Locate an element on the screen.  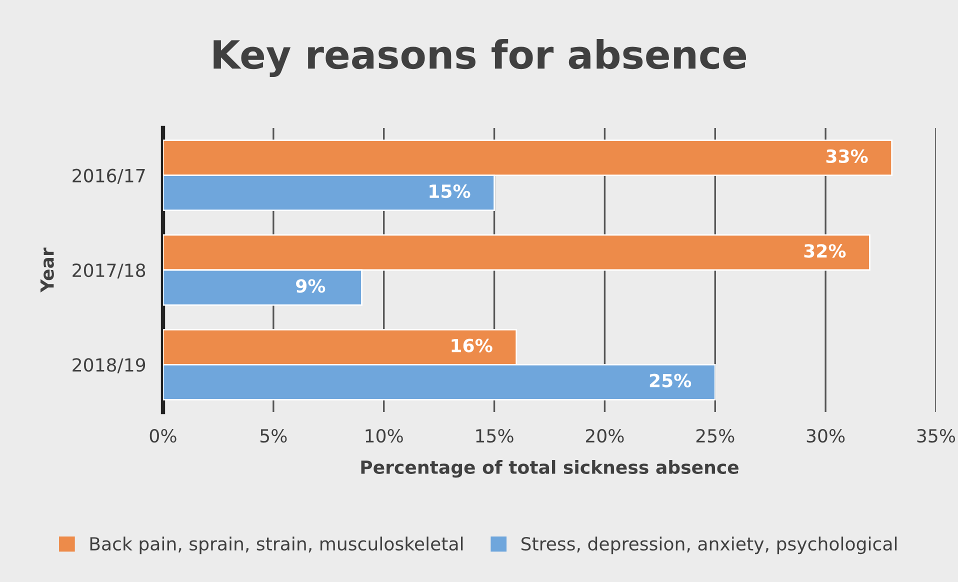
x-tick-label: 35% is located at coordinates (936, 435).